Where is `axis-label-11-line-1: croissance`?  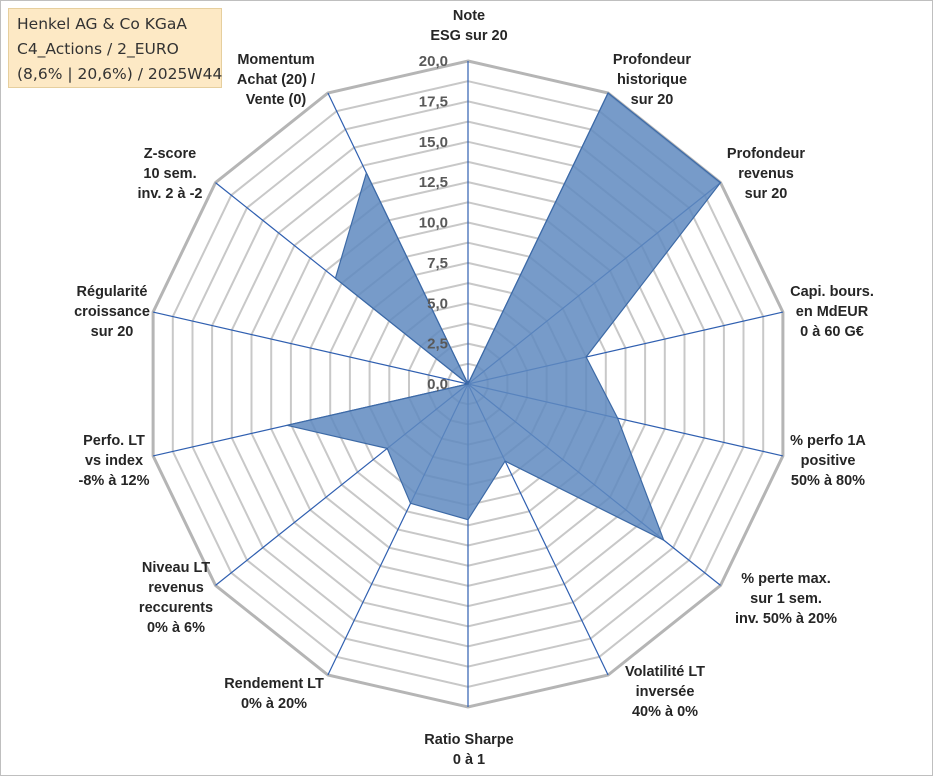
axis-label-11-line-1: croissance is located at coordinates (112, 312).